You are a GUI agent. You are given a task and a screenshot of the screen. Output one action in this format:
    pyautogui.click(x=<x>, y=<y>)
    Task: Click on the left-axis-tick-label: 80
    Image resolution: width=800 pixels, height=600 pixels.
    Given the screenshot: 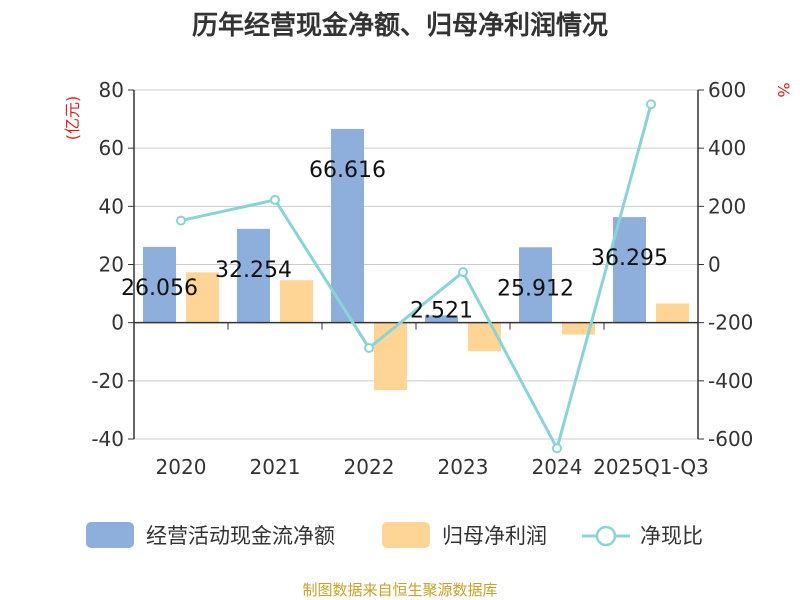 What is the action you would take?
    pyautogui.click(x=111, y=90)
    